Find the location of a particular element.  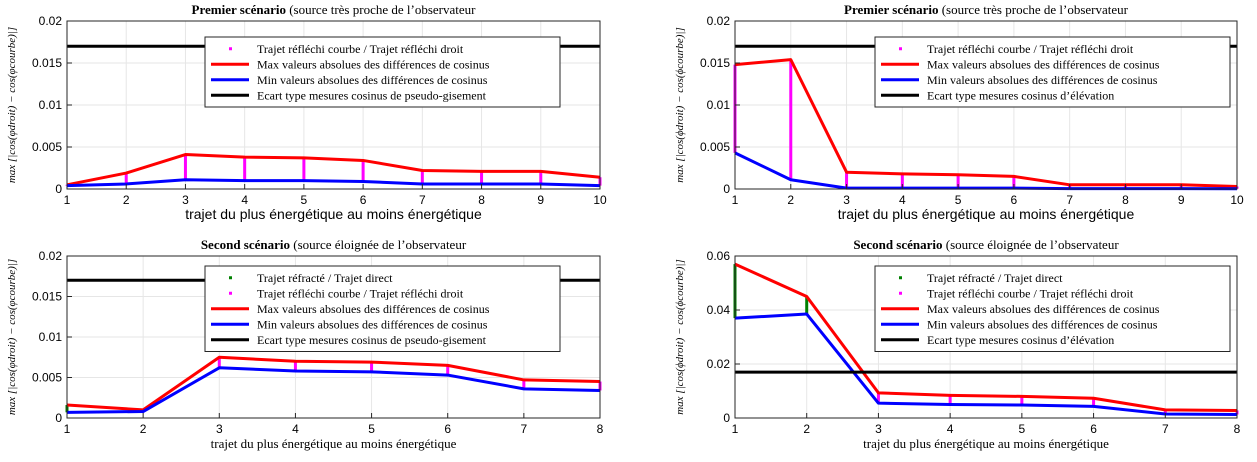

x-tick-label: 10 is located at coordinates (1237, 200).